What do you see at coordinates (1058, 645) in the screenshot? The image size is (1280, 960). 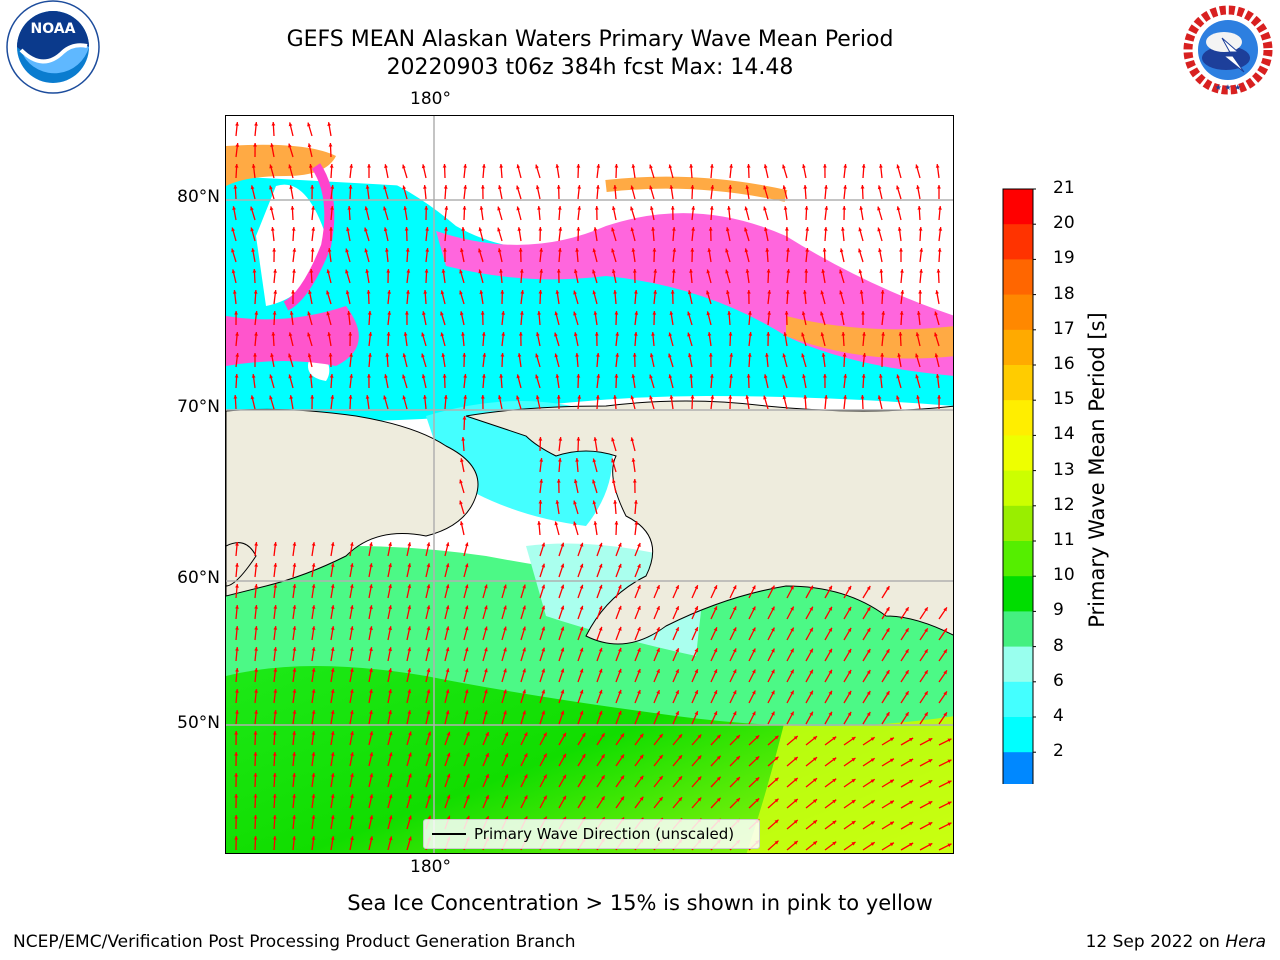 I see `colorbar-tick-label: 8` at bounding box center [1058, 645].